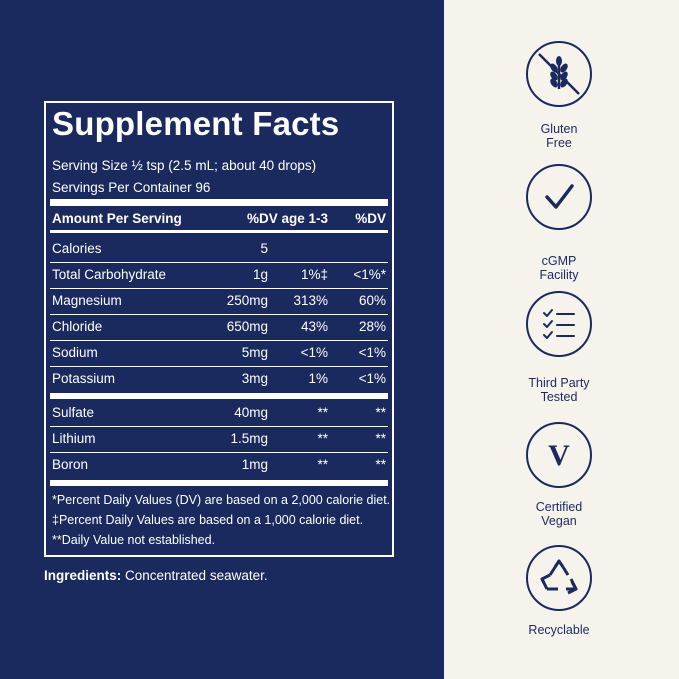  What do you see at coordinates (219, 439) in the screenshot?
I see `nutrient-row: Lithium 1.5mg ** **` at bounding box center [219, 439].